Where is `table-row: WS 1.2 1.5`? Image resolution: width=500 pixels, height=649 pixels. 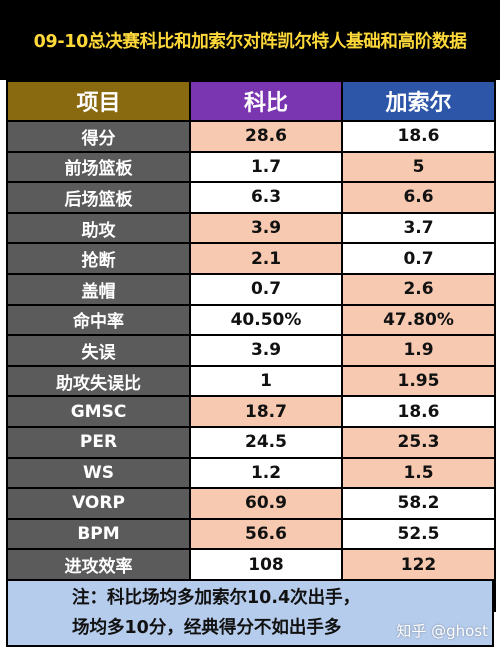 table-row: WS 1.2 1.5 is located at coordinates (251, 473).